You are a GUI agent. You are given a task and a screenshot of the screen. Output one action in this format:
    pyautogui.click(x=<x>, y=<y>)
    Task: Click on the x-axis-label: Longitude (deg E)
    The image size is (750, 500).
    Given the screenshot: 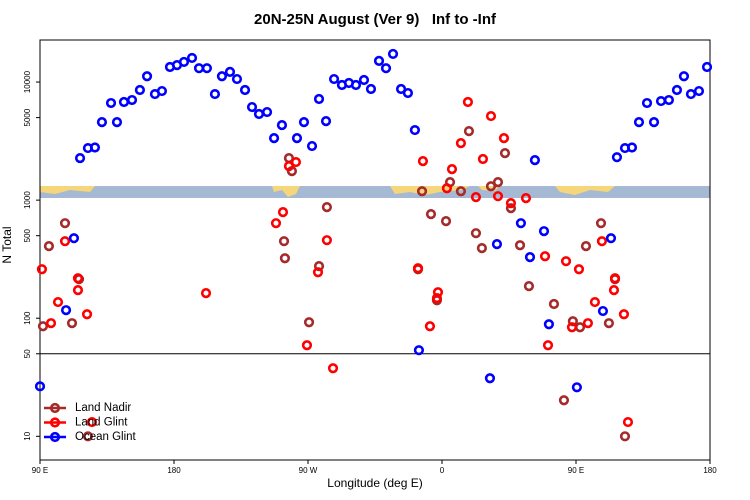 What is the action you would take?
    pyautogui.click(x=374, y=483)
    